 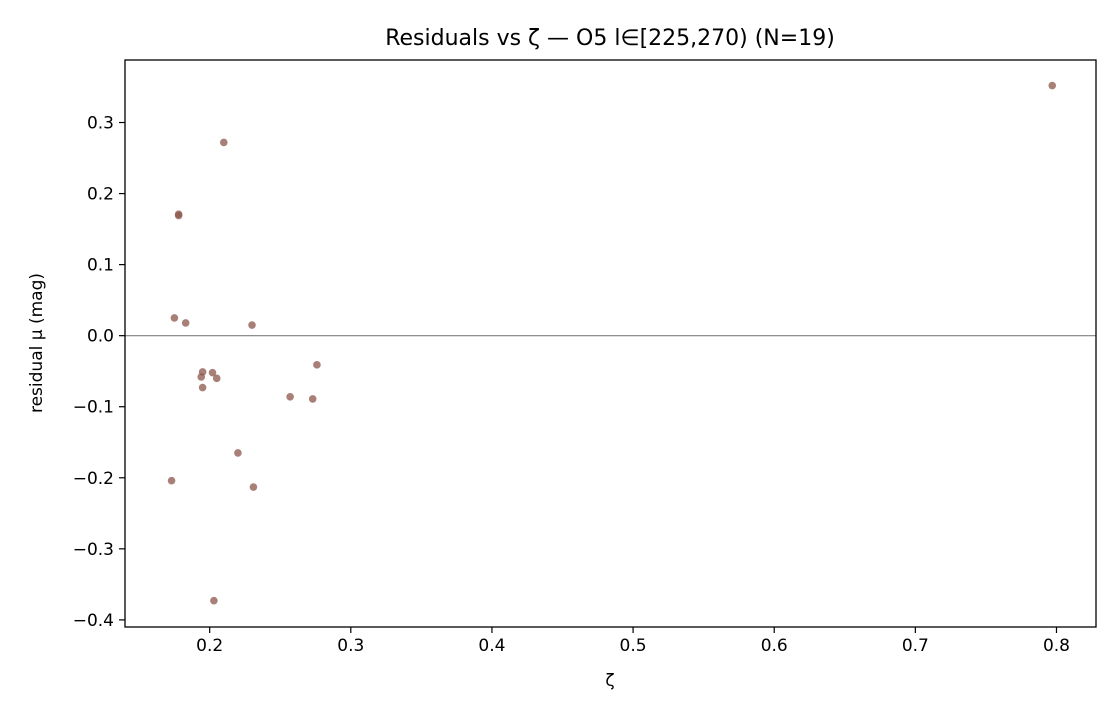 What do you see at coordinates (100, 124) in the screenshot?
I see `y-tick-label: 0.3` at bounding box center [100, 124].